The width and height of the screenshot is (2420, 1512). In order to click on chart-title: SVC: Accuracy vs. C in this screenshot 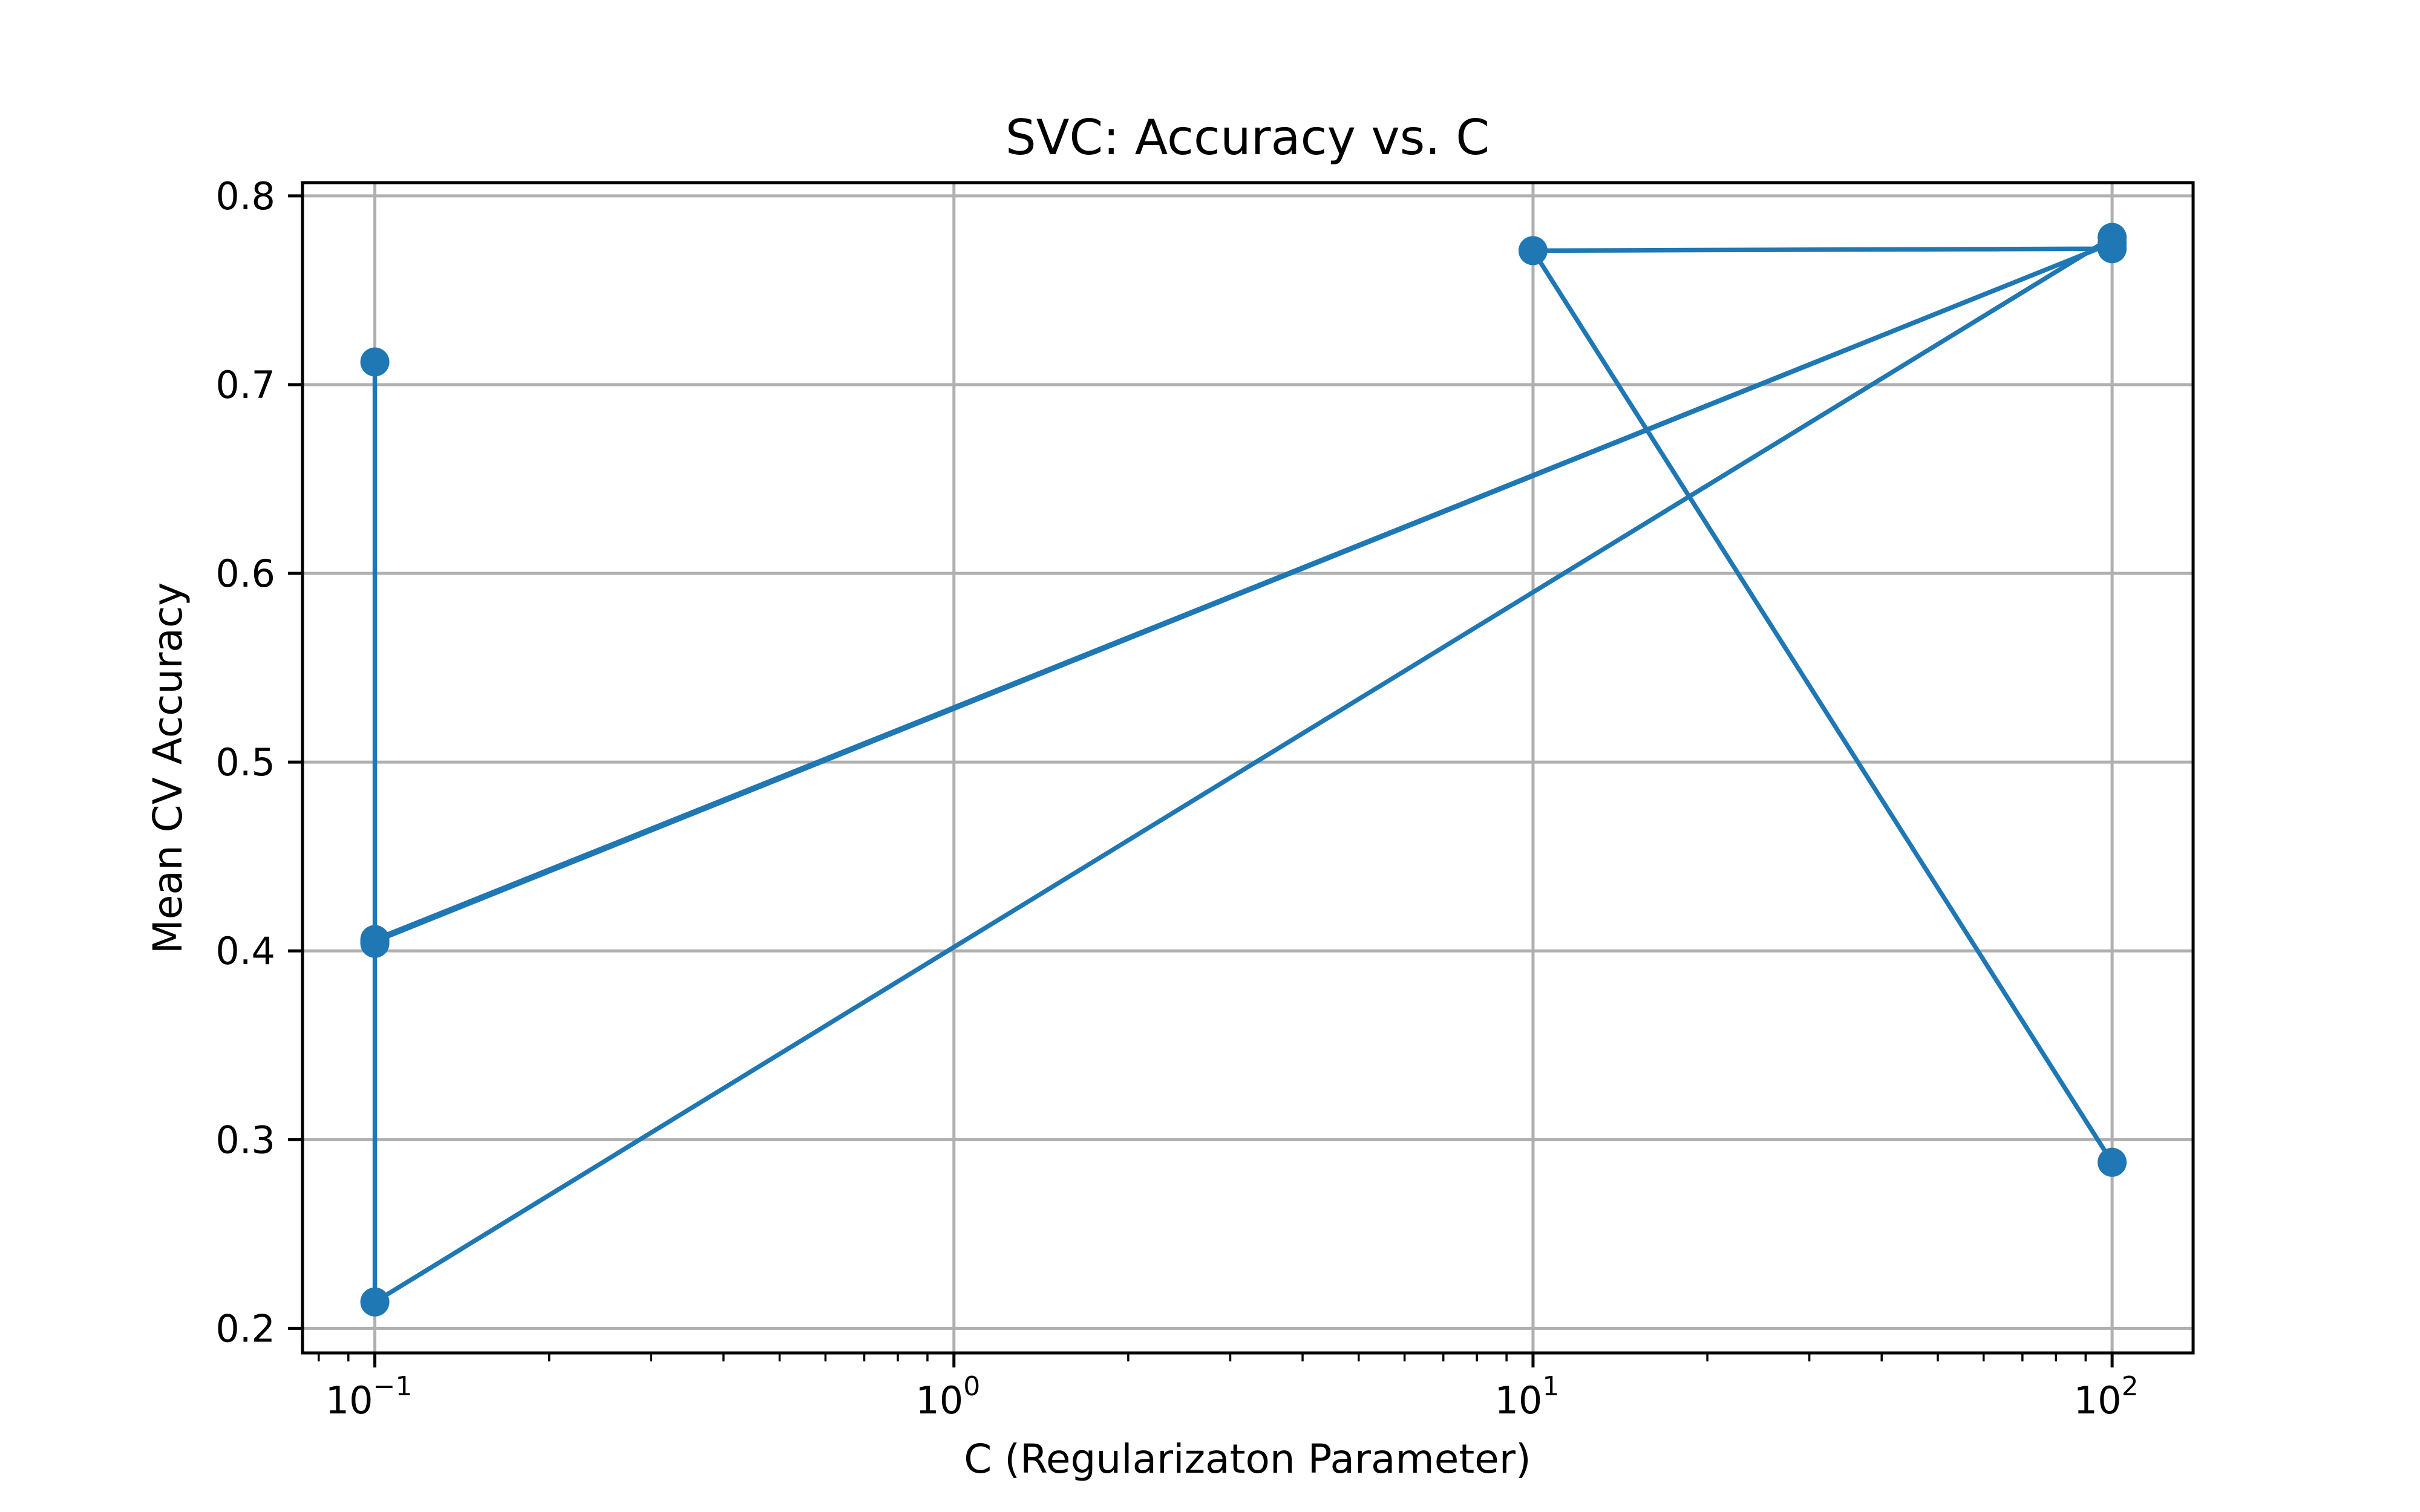, I will do `click(1248, 137)`.